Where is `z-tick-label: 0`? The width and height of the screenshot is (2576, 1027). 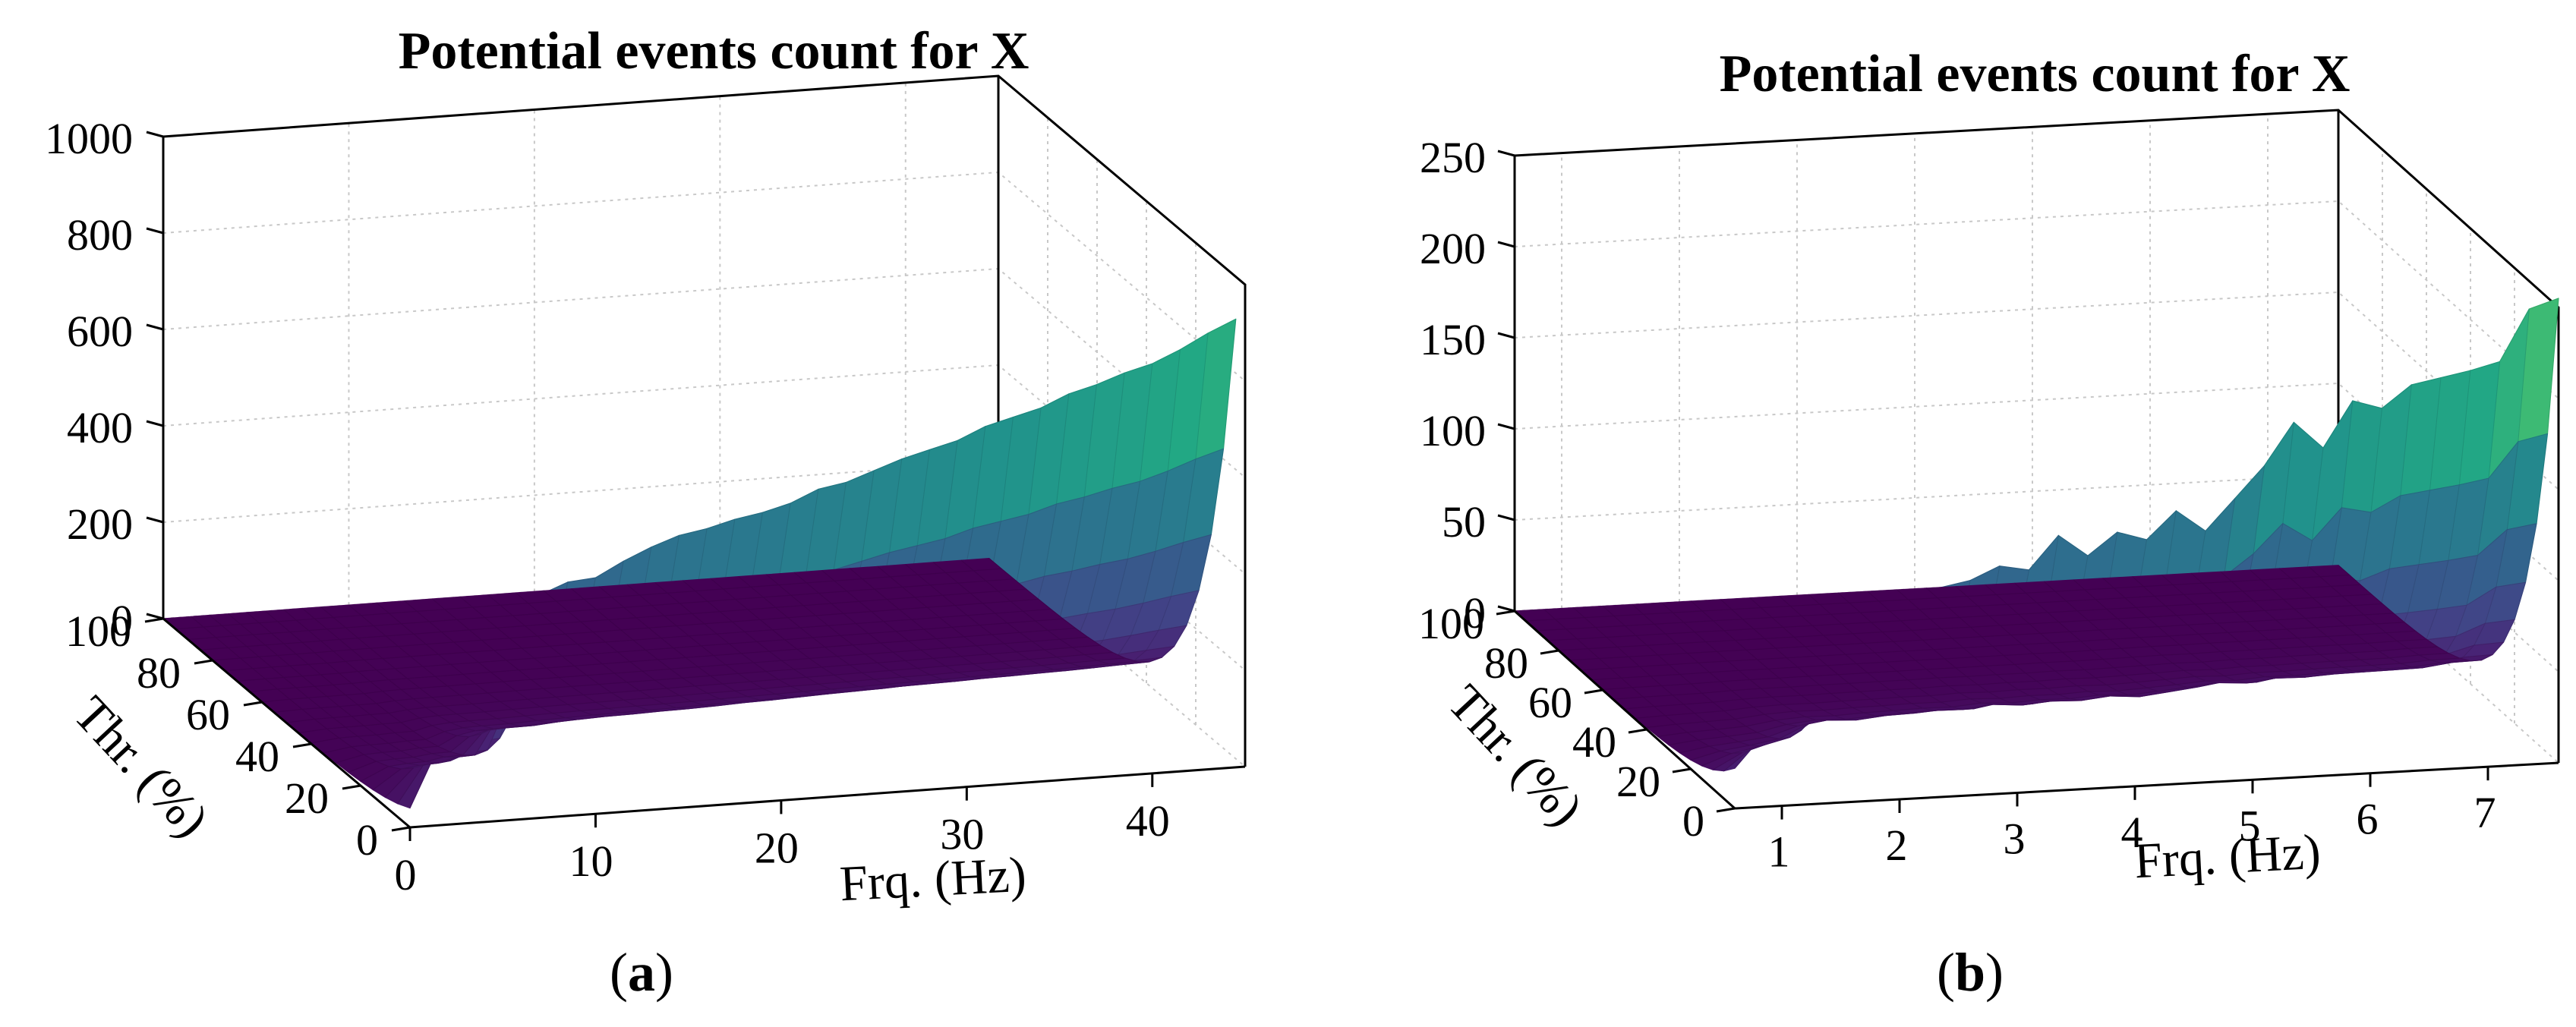
z-tick-label: 0 is located at coordinates (122, 620).